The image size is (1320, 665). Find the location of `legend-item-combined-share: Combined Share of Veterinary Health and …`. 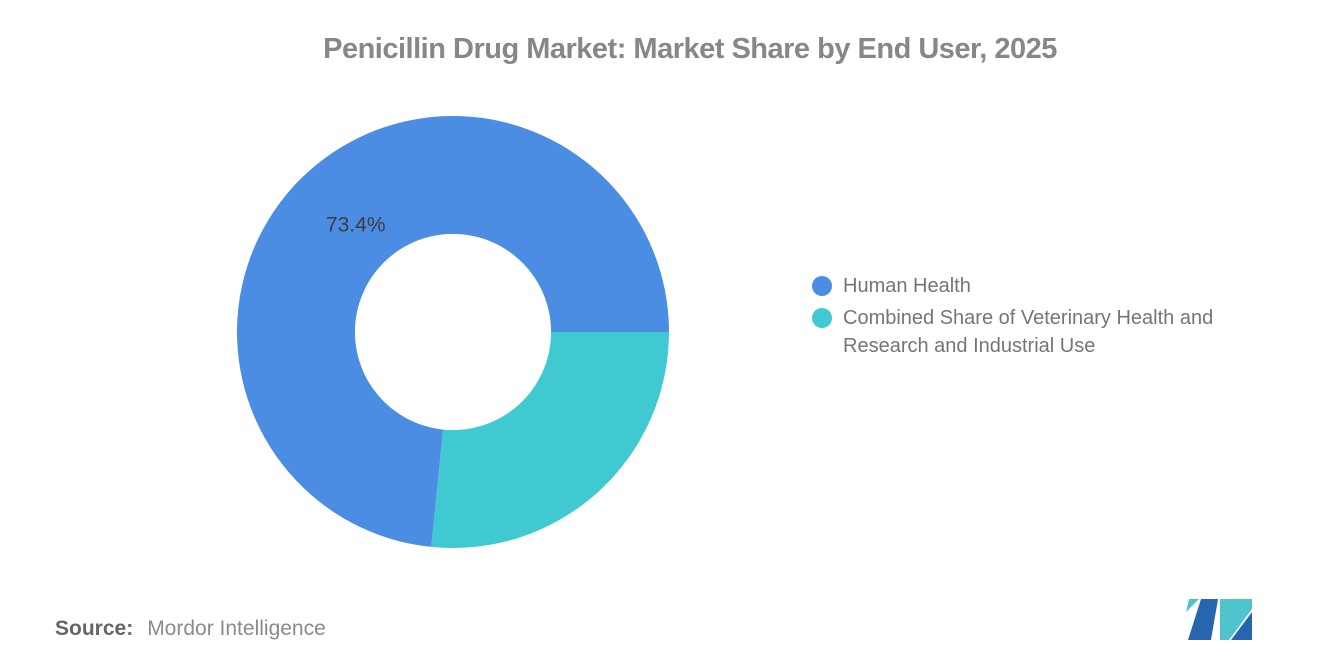

legend-item-combined-share: Combined Share of Veterinary Health and … is located at coordinates (1038, 332).